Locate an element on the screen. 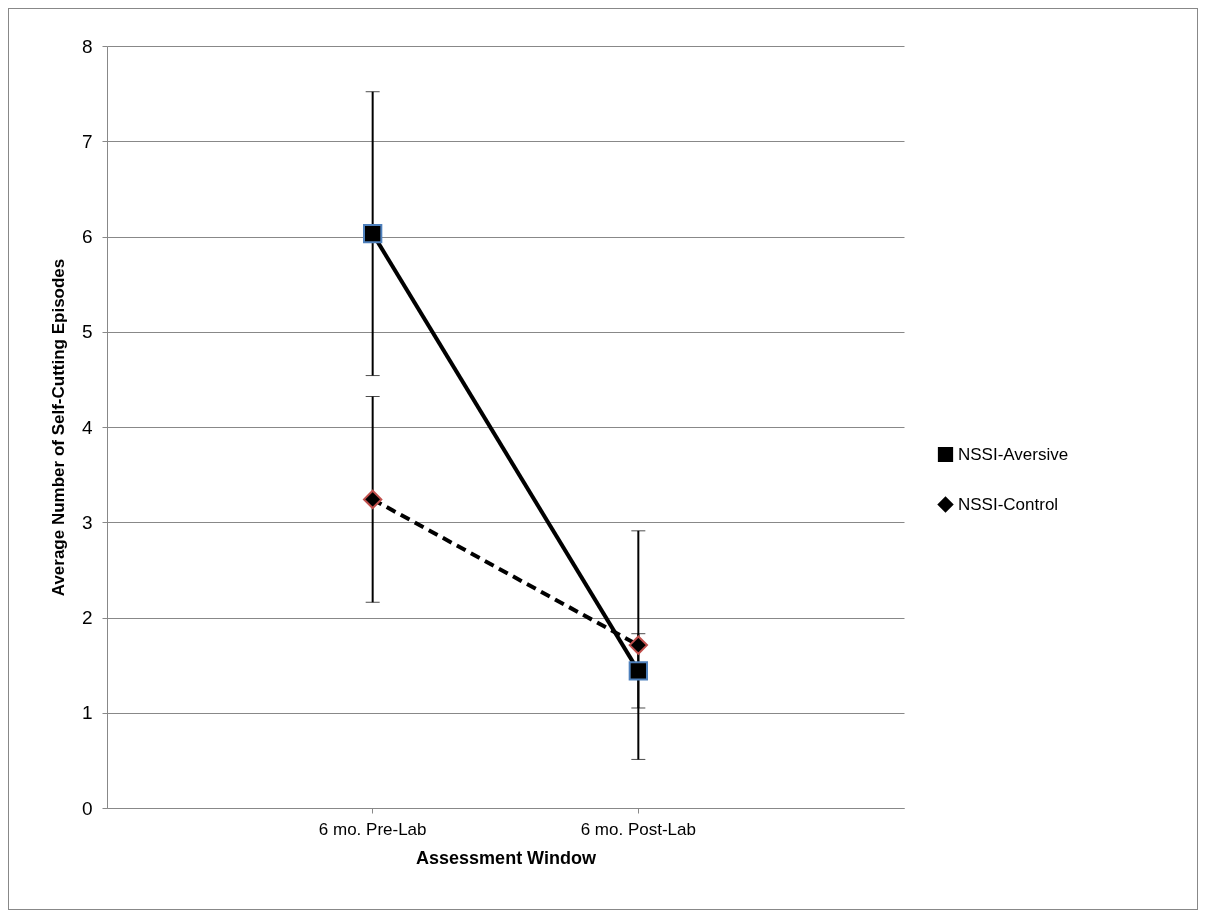 The width and height of the screenshot is (1205, 918). y-tick-label: 8 is located at coordinates (87, 46).